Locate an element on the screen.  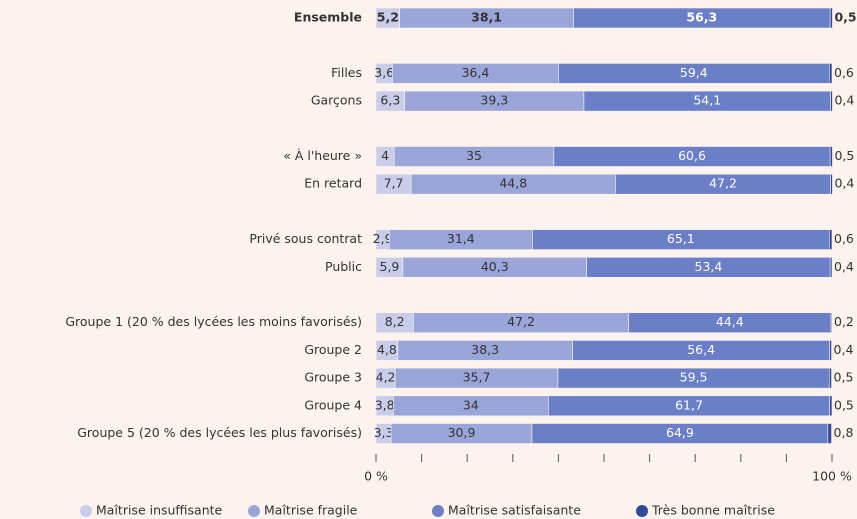
value-label: 3,3 is located at coordinates (384, 432).